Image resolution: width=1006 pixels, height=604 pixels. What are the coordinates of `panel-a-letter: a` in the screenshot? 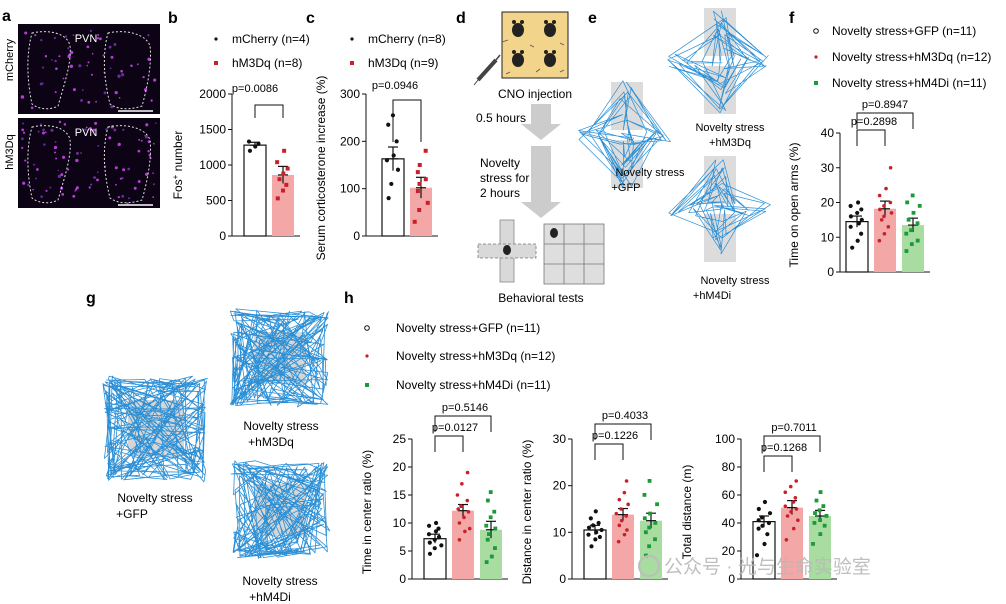 It's located at (6, 16).